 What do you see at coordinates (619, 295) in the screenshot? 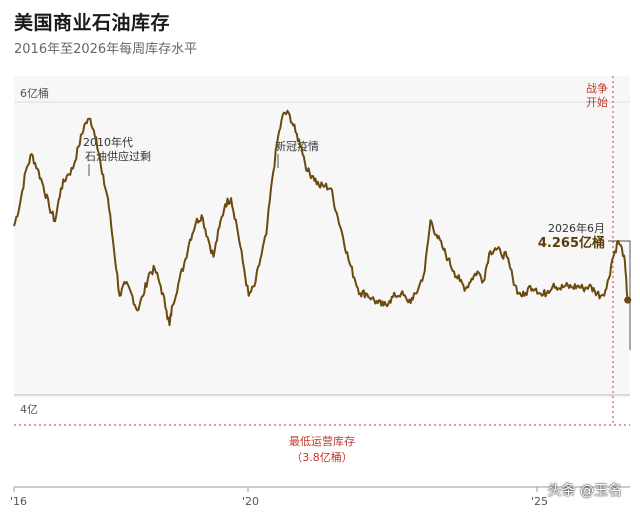
I see `latest-leader` at bounding box center [619, 295].